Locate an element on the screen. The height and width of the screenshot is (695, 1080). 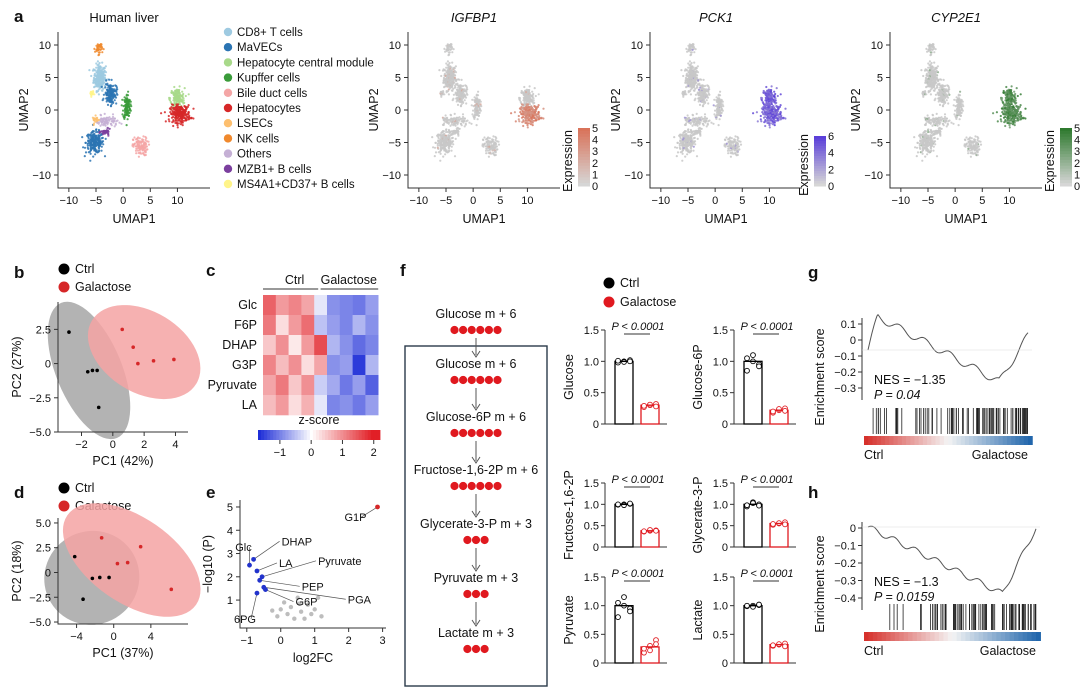
colorbar-tick-label: 3 is located at coordinates (595, 152).